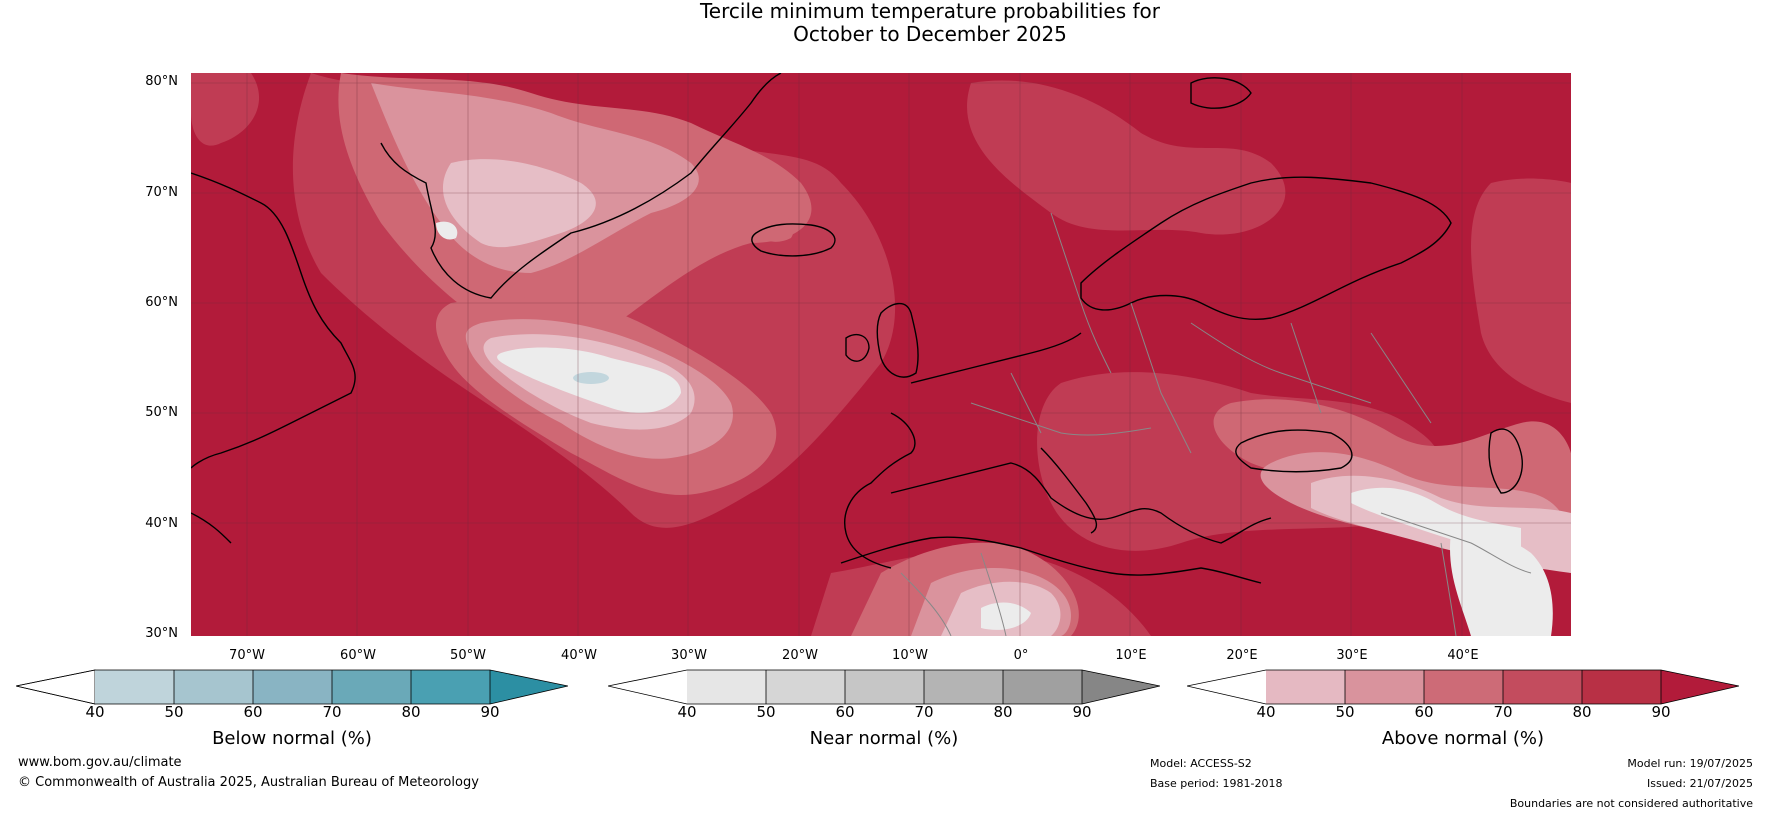  Describe the element at coordinates (411, 712) in the screenshot. I see `below-tick-80: 80` at that location.